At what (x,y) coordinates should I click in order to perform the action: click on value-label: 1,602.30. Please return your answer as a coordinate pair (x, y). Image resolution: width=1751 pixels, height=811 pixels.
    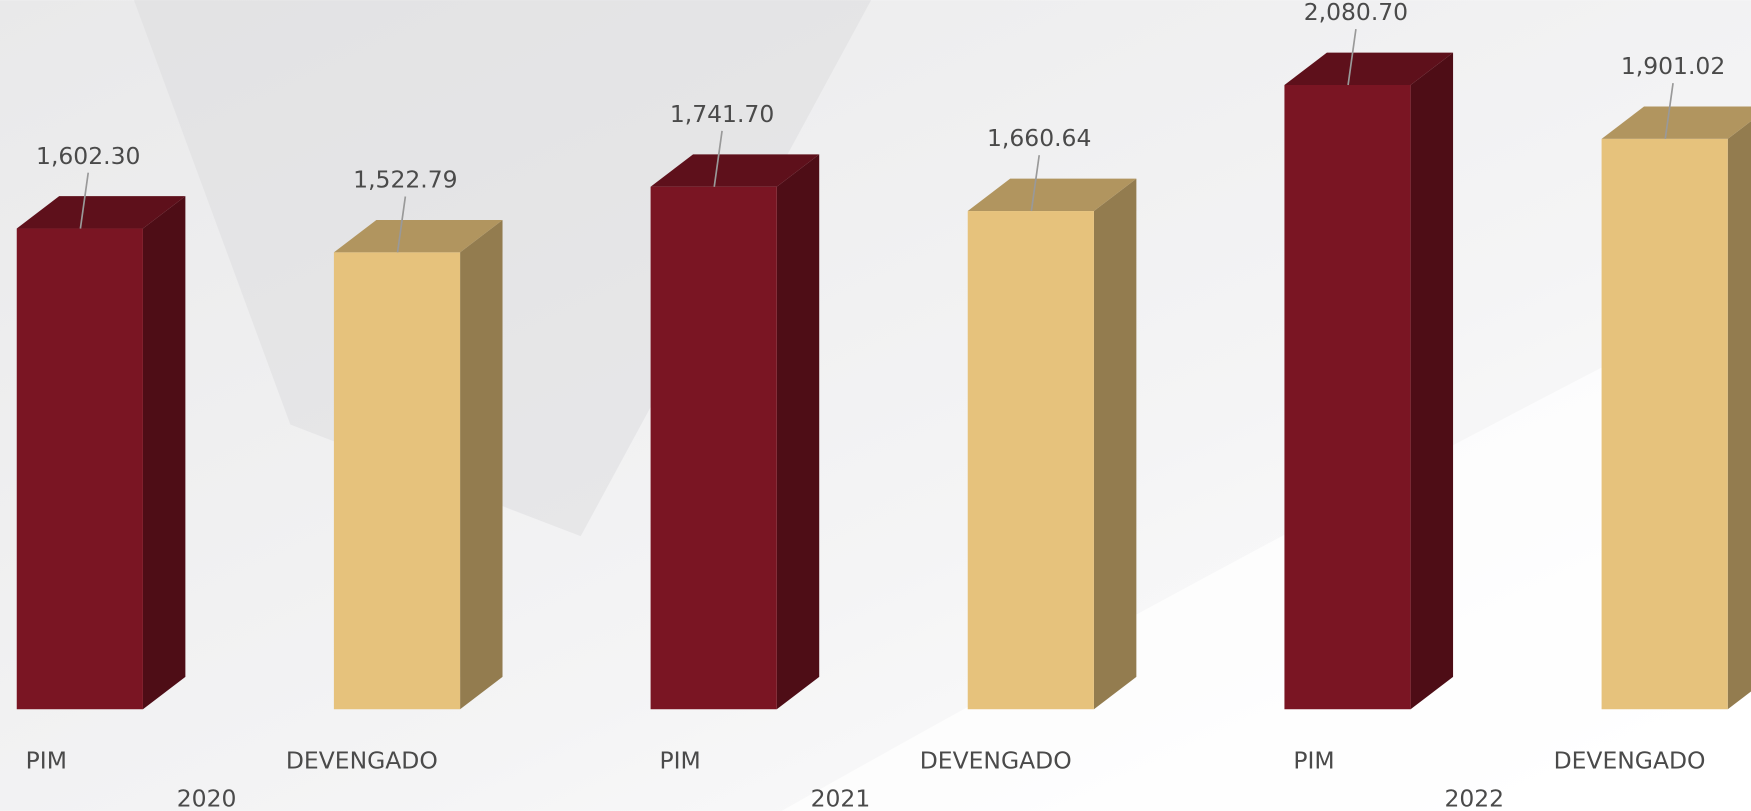
    Looking at the image, I should click on (88, 156).